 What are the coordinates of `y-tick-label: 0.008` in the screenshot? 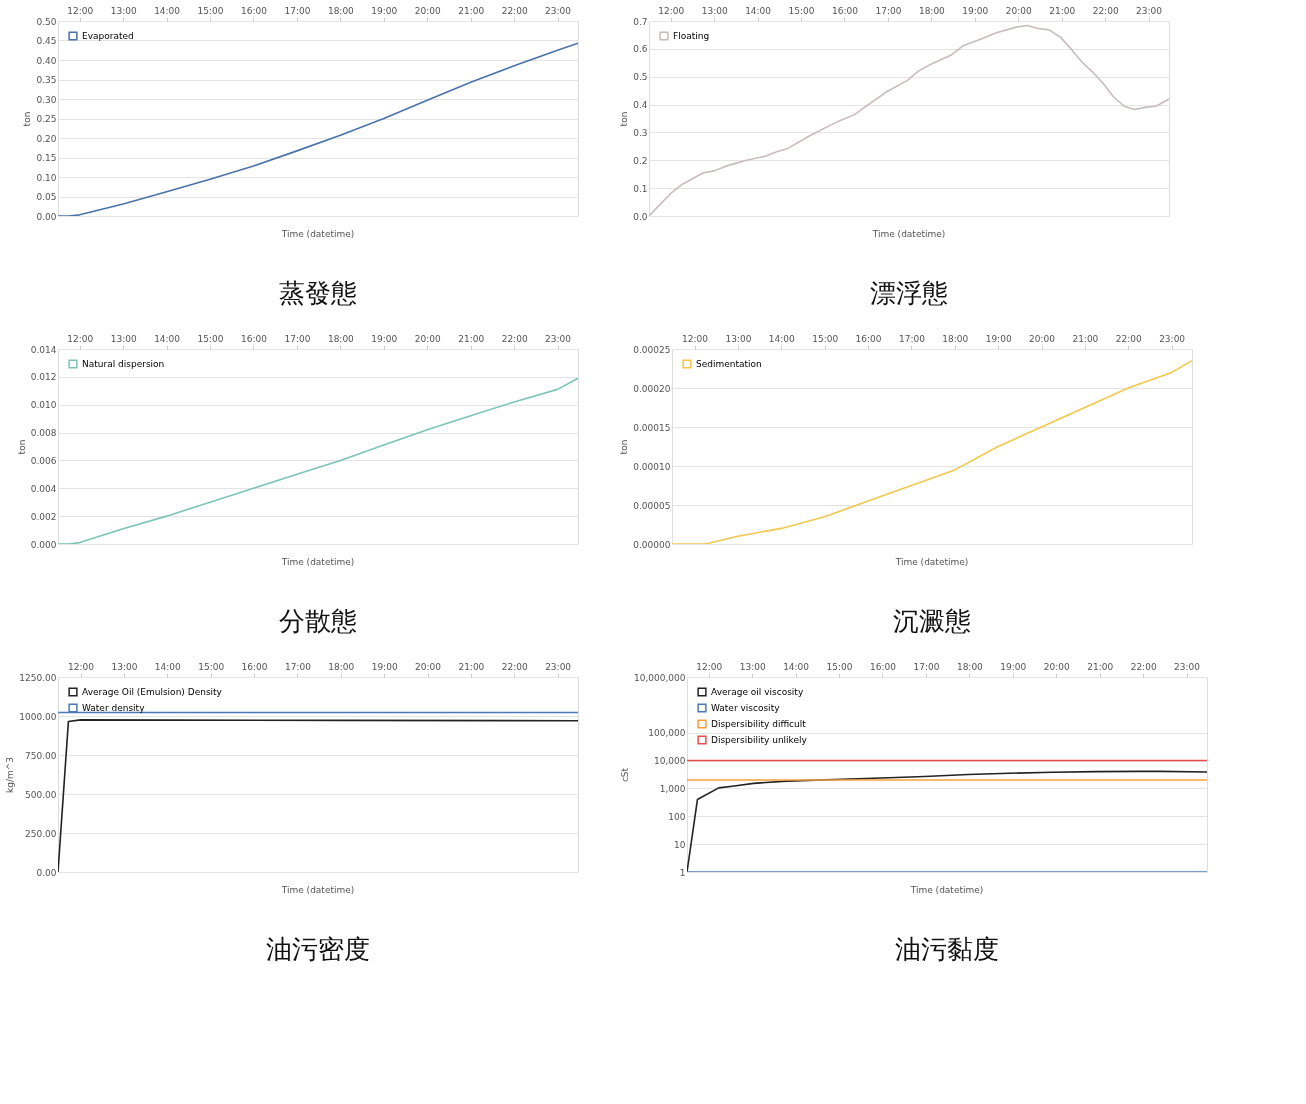 It's located at (43, 433).